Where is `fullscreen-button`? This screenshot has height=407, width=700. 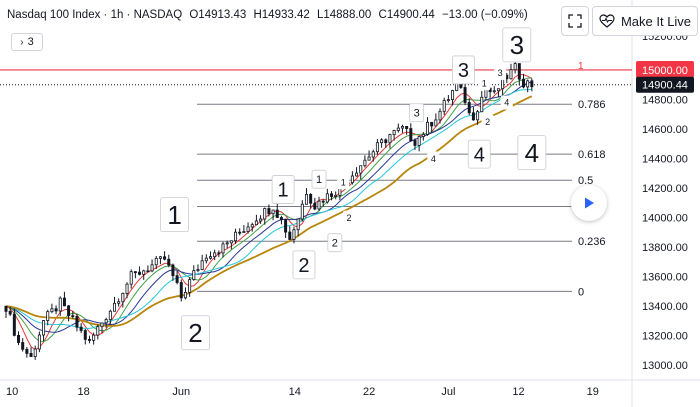 fullscreen-button is located at coordinates (575, 21).